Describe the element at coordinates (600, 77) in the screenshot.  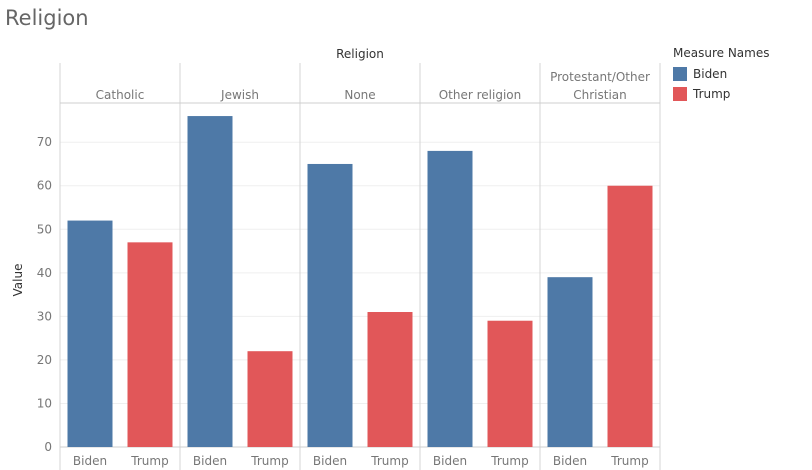
I see `category-label: Protestant/Other` at that location.